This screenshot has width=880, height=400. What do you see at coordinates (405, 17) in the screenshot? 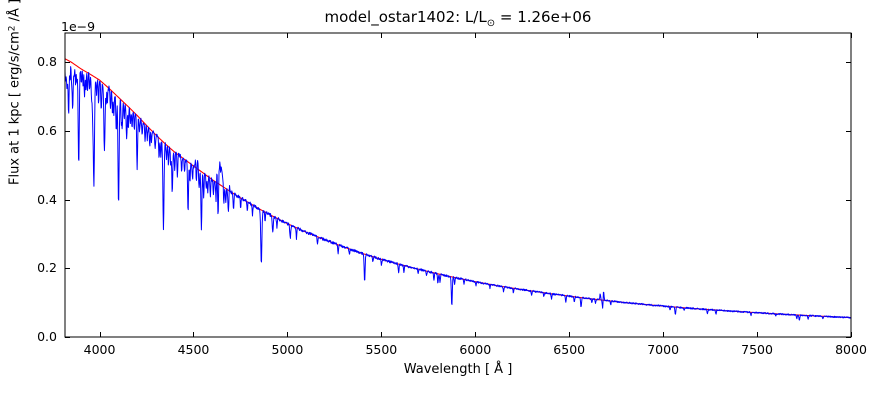
I see `chart-title-prefix: model_ostar1402: L/L` at bounding box center [405, 17].